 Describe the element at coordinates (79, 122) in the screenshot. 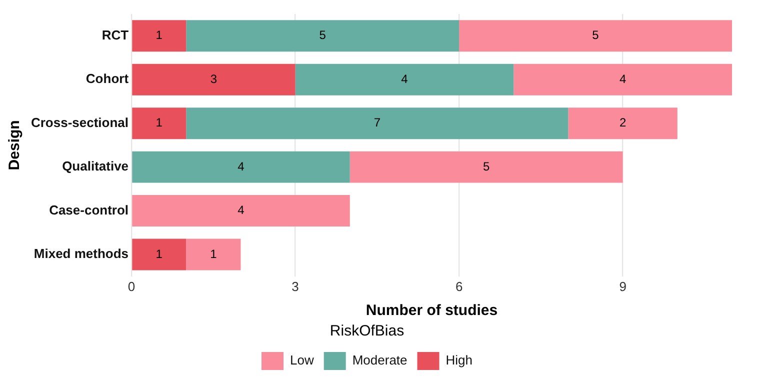

I see `y-tick-label: Cross-sectional` at that location.